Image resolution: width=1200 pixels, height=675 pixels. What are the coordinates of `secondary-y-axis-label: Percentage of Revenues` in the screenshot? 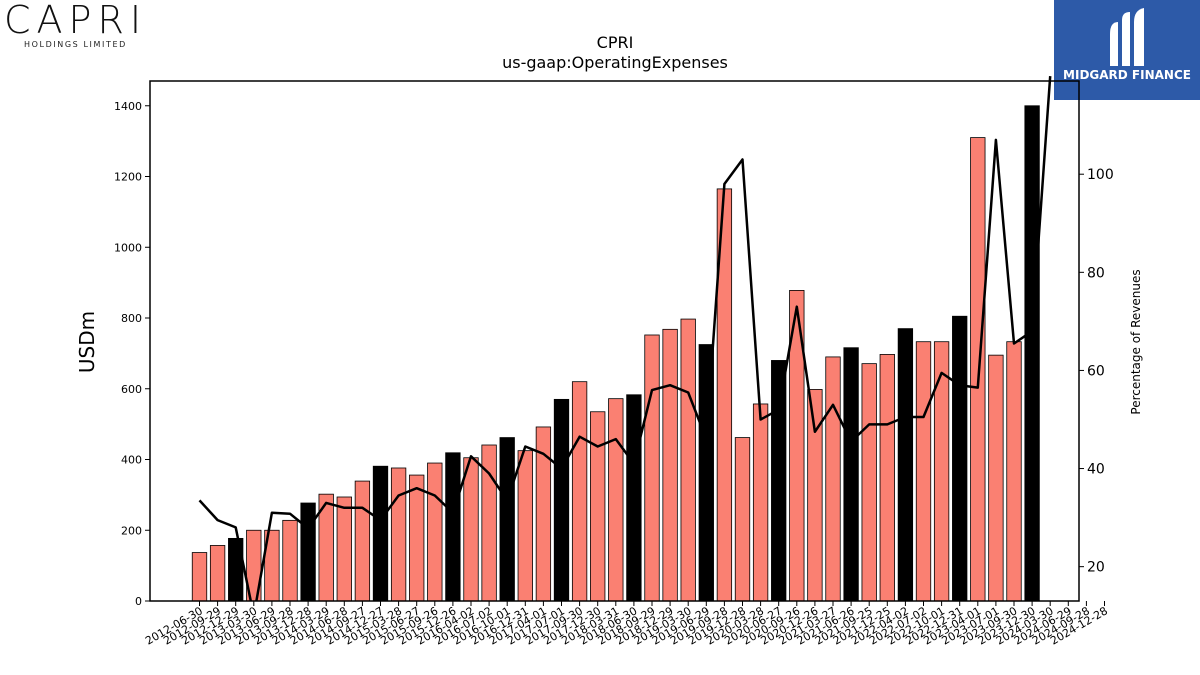 It's located at (1136, 341).